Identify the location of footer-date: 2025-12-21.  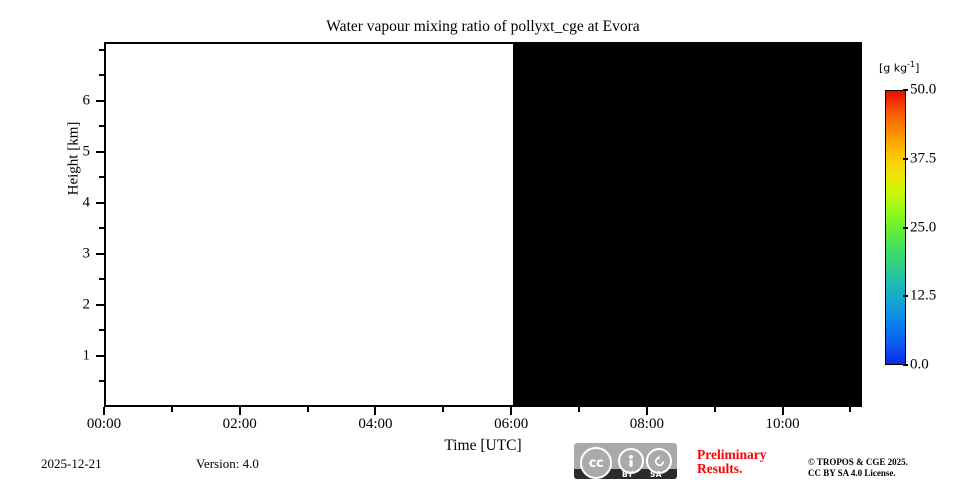
(71, 463).